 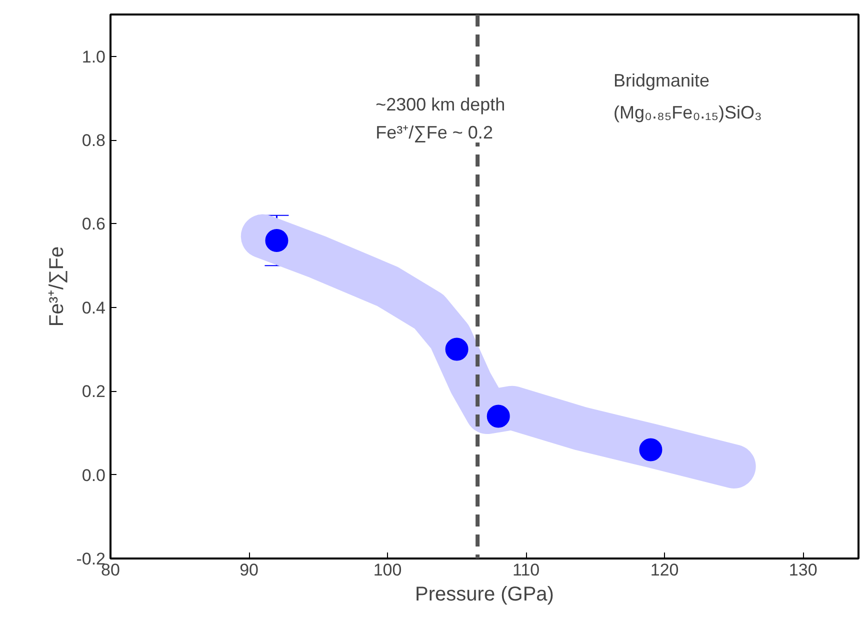 What do you see at coordinates (94, 475) in the screenshot?
I see `y-tick-label: 0.0` at bounding box center [94, 475].